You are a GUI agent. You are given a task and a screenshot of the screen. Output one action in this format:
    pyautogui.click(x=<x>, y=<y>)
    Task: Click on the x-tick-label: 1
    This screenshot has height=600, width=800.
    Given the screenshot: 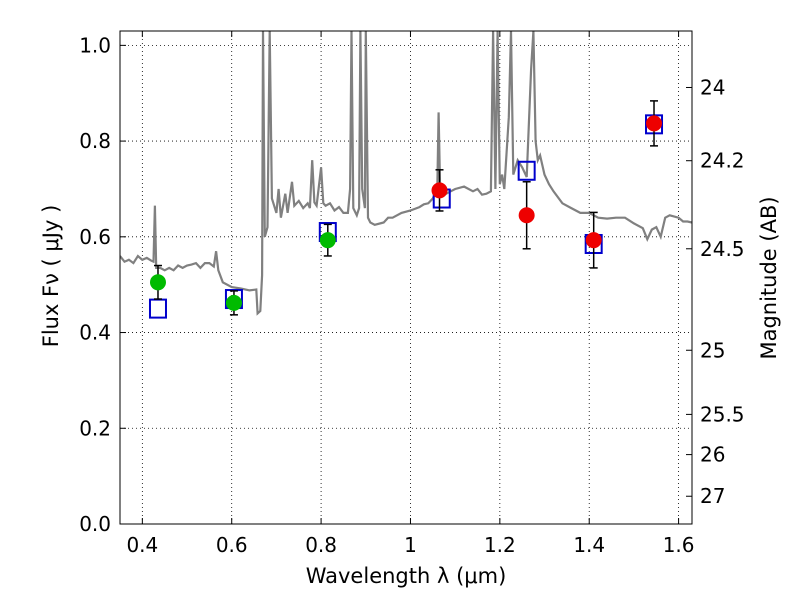 What is the action you would take?
    pyautogui.click(x=410, y=545)
    